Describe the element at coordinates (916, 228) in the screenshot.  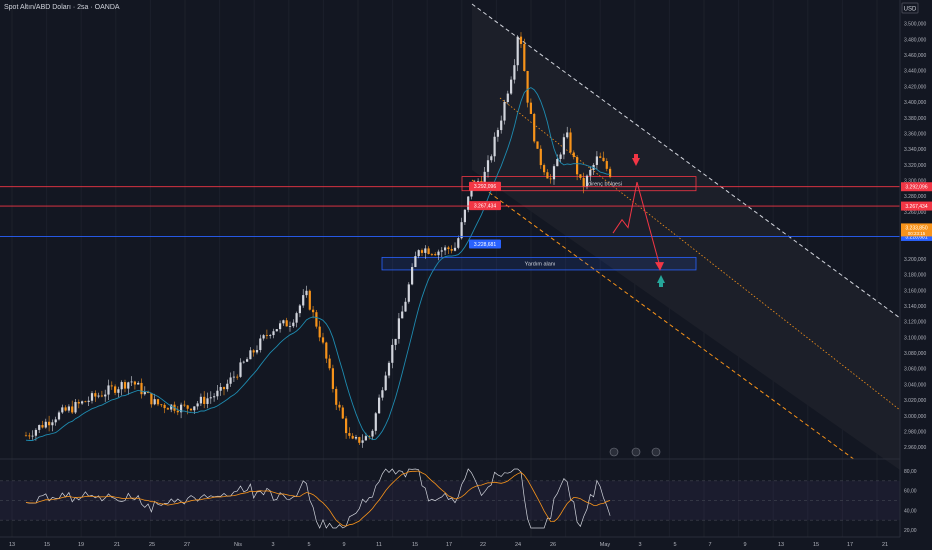
I see `current-price-text: 3.233,850` at that location.